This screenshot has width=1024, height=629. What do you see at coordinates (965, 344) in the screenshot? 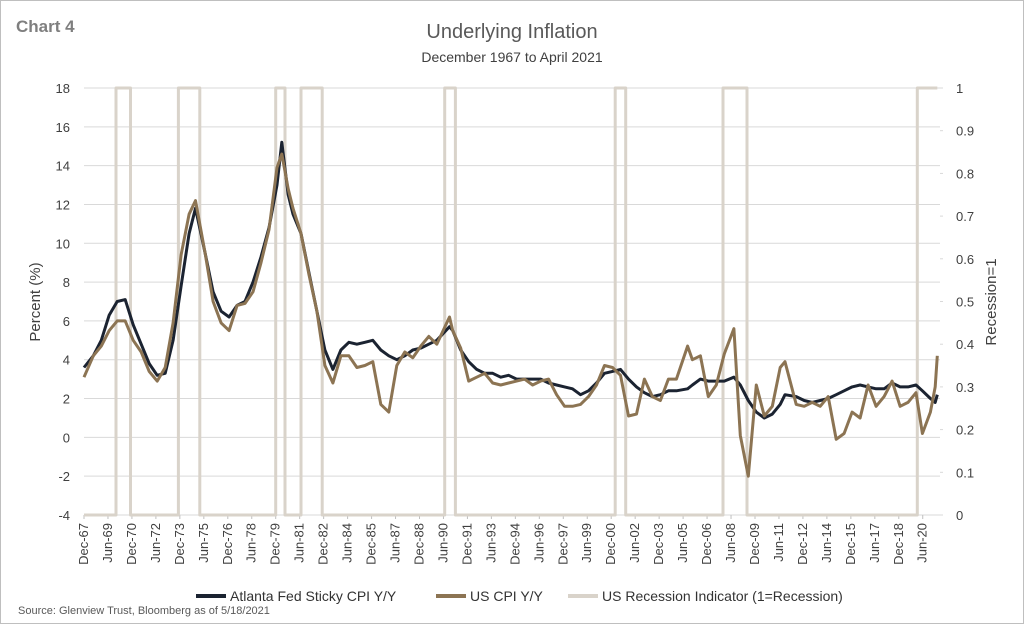
I see `y2-tick-label: 0.4` at bounding box center [965, 344].